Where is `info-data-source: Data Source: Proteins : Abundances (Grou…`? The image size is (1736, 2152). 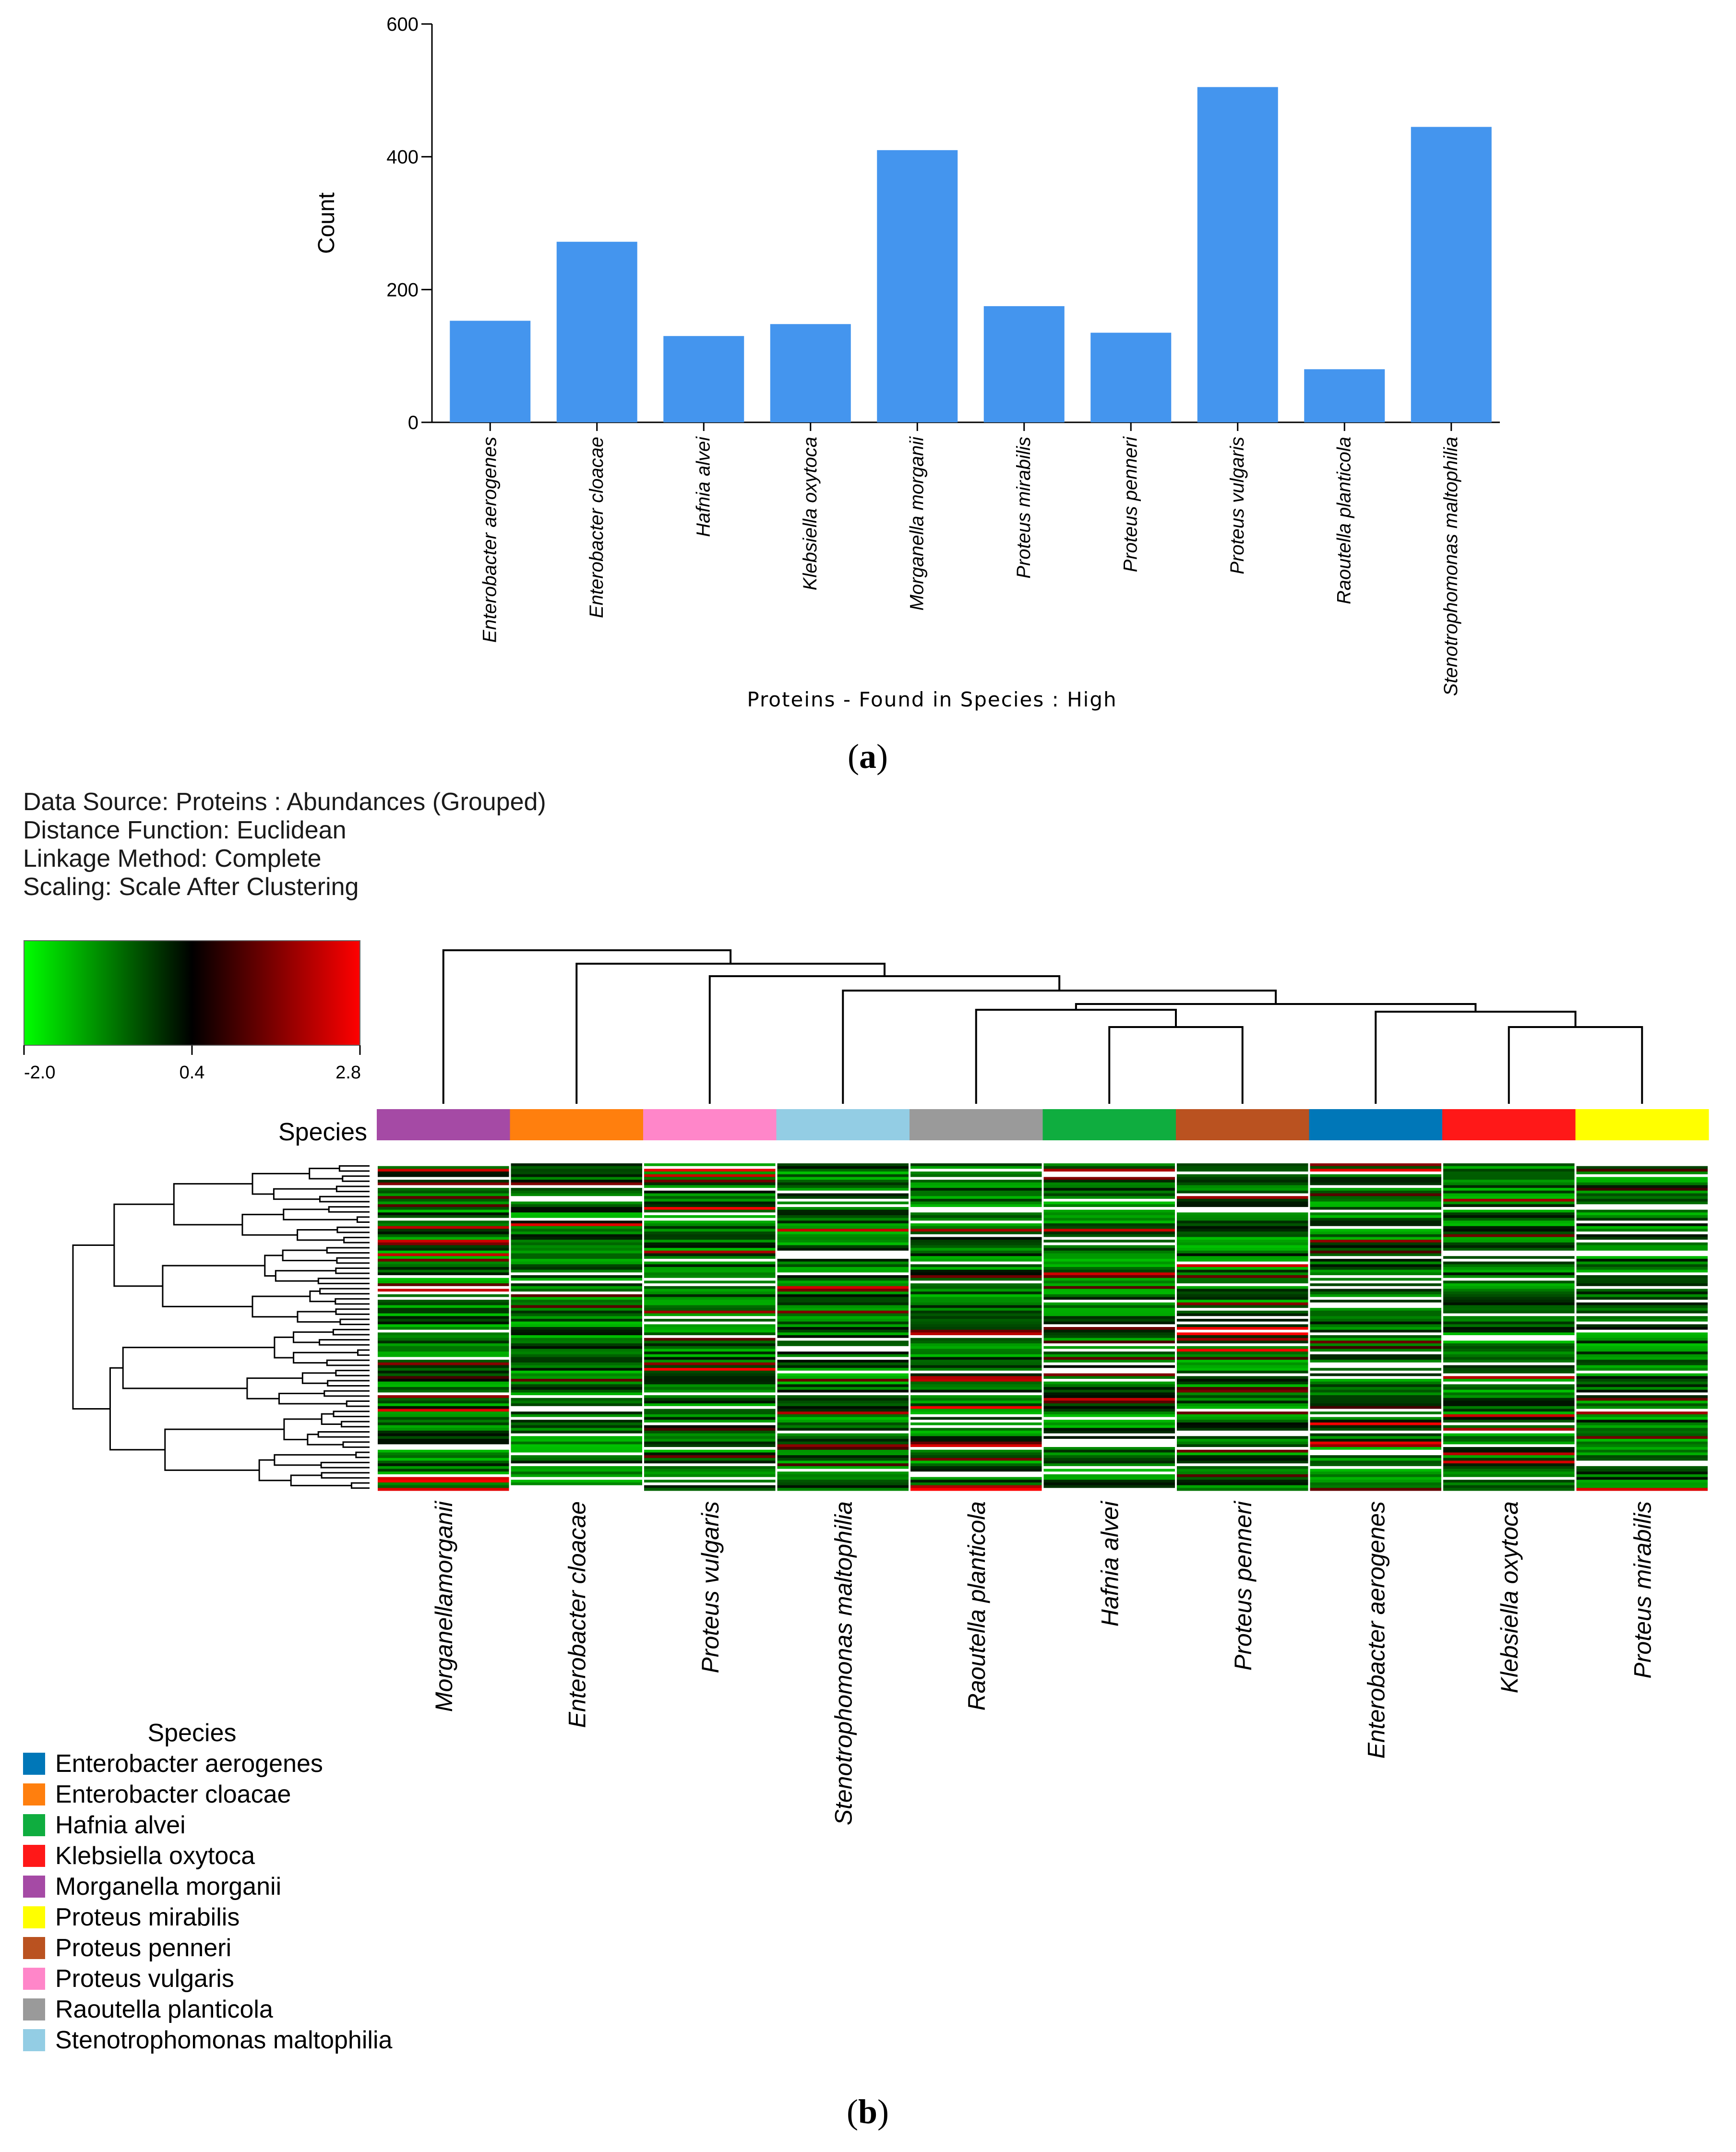 info-data-source: Data Source: Proteins : Abundances (Grou… is located at coordinates (284, 802).